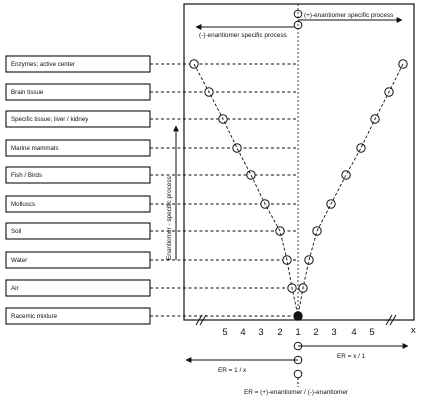  I want to click on x-tick-right: 2, so click(315, 332).